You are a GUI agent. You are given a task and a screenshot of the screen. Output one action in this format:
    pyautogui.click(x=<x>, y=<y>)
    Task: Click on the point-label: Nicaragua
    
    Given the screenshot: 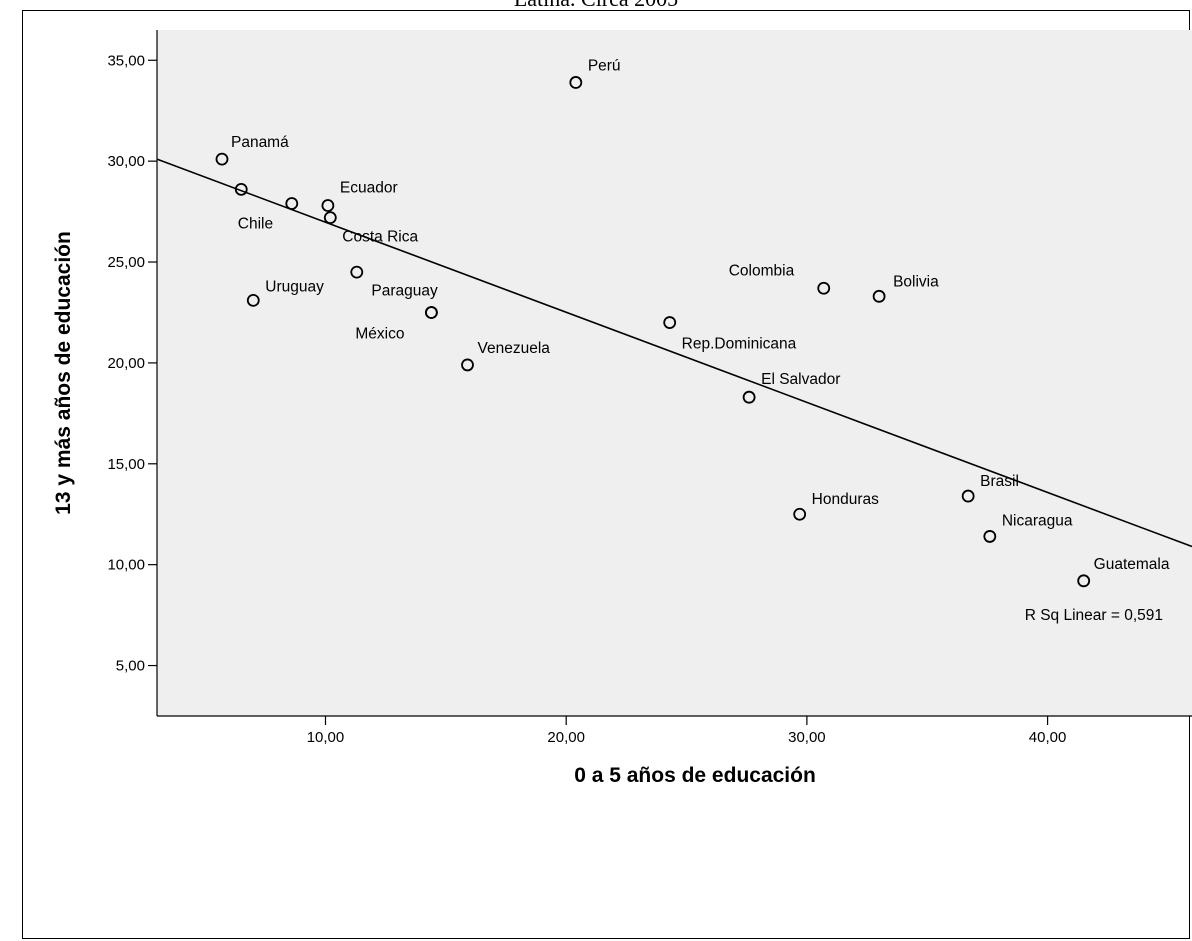 What is the action you would take?
    pyautogui.click(x=1037, y=520)
    